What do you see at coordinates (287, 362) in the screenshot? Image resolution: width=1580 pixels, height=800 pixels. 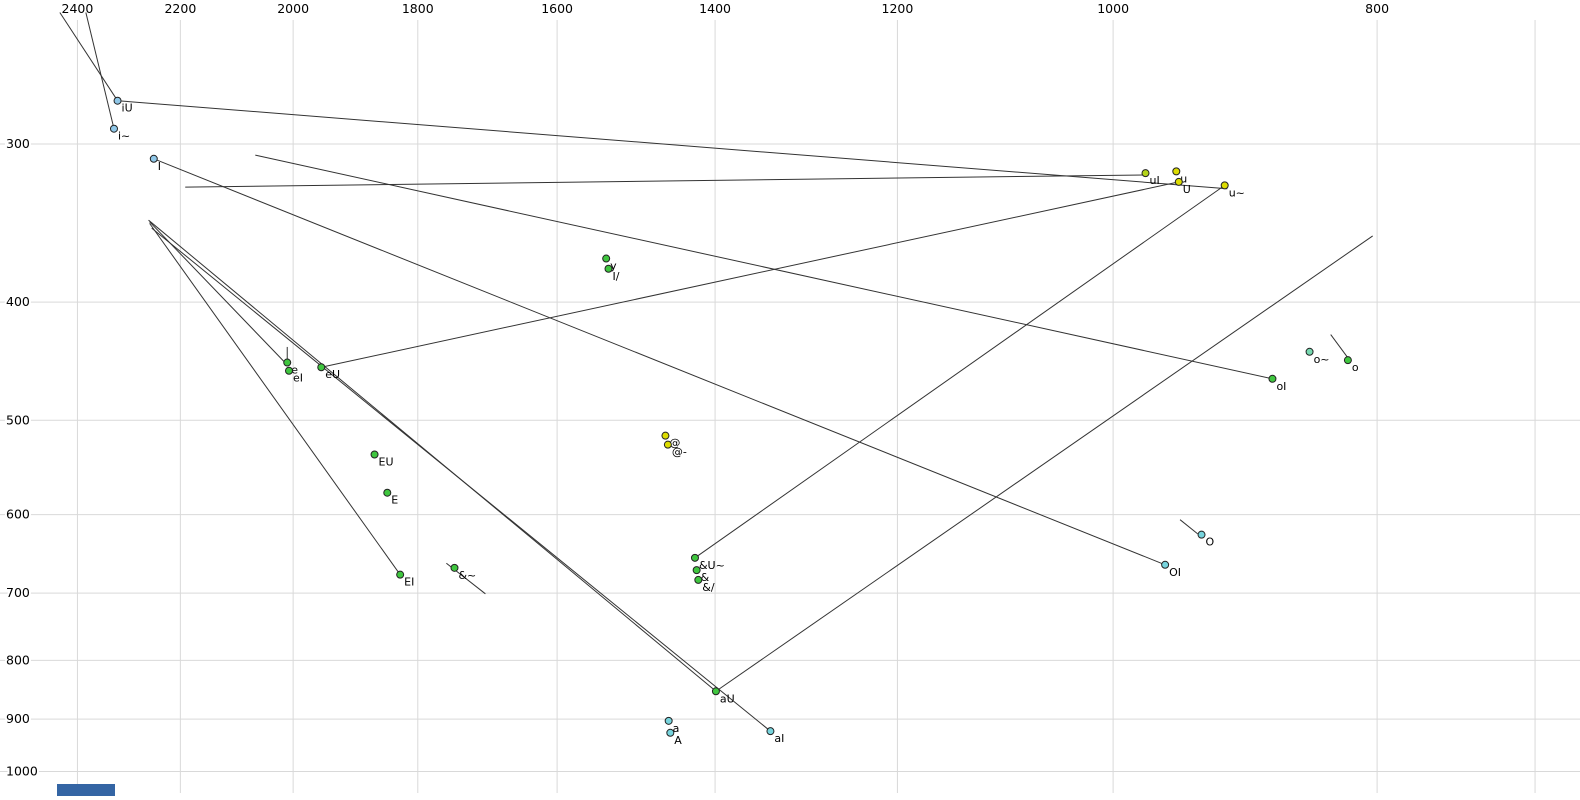 I see `point-e` at bounding box center [287, 362].